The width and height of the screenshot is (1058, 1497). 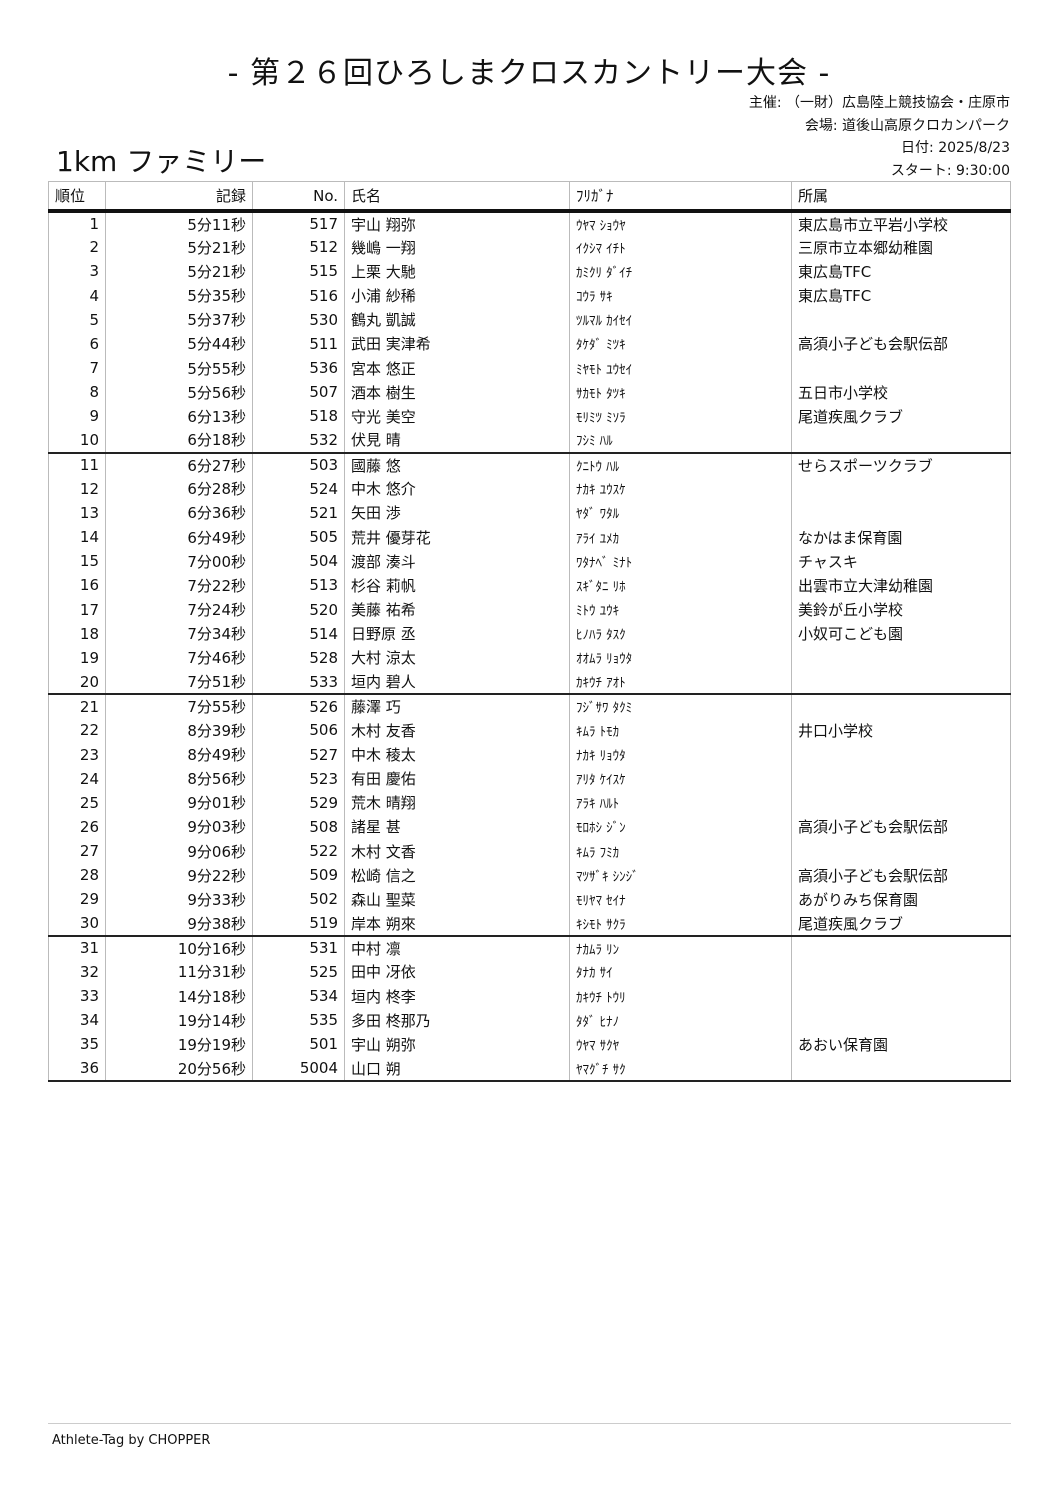 I want to click on cell-record: 5分21秒, so click(x=179, y=271).